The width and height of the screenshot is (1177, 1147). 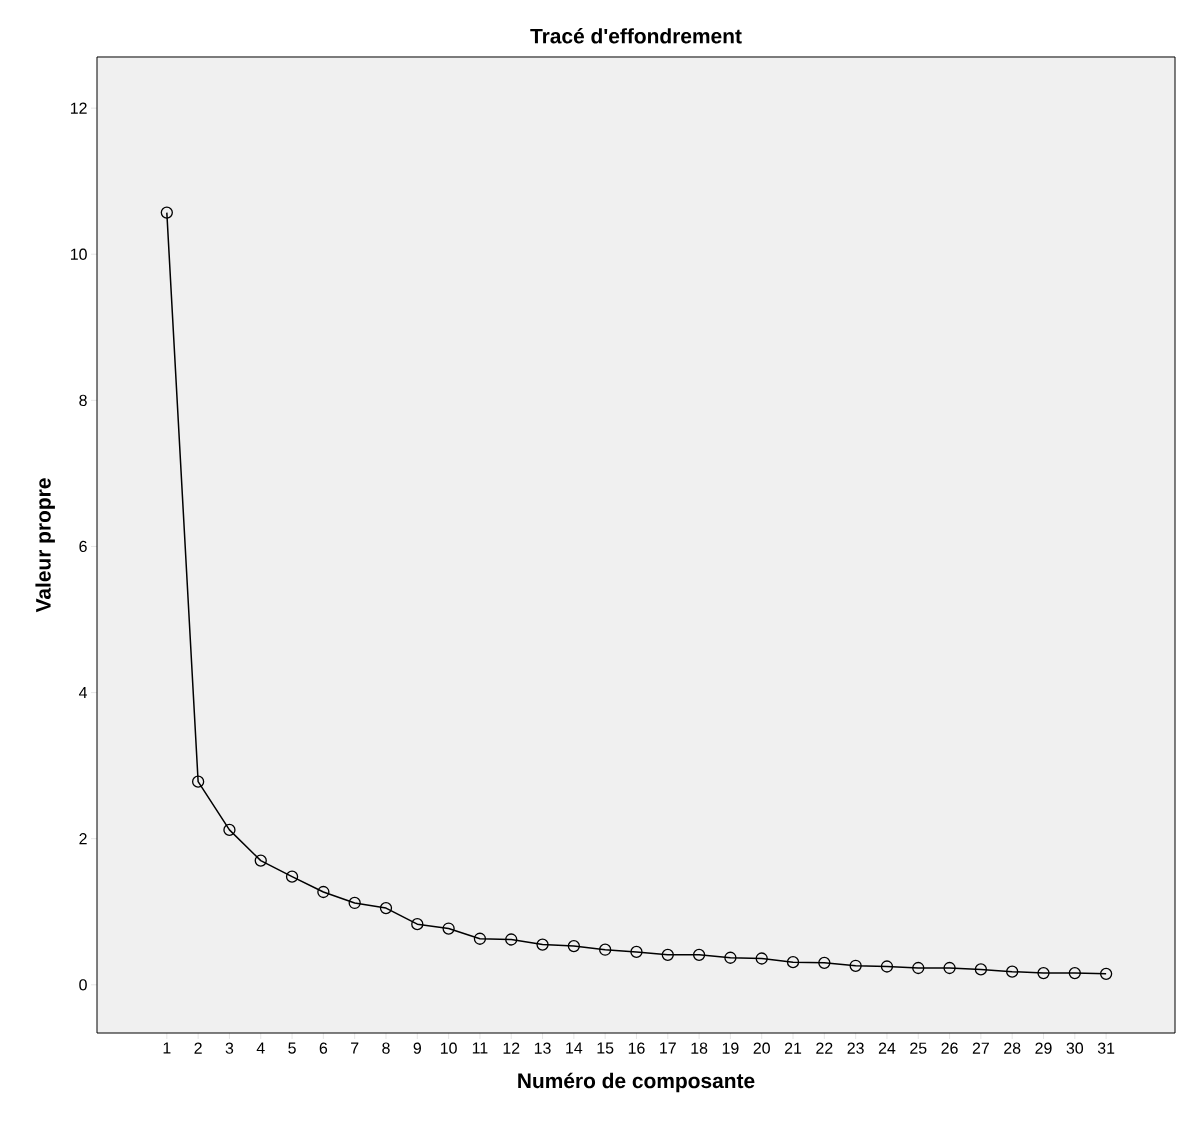 What do you see at coordinates (855, 1048) in the screenshot?
I see `x-tick-label: 23` at bounding box center [855, 1048].